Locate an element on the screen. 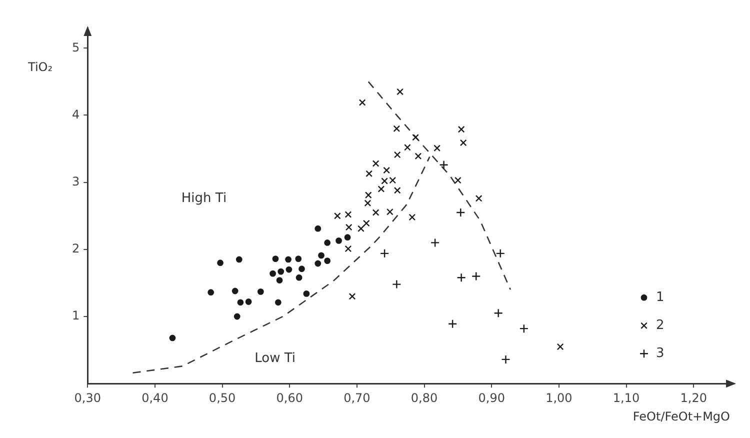 This screenshot has width=750, height=438. legend-label: 3 is located at coordinates (660, 353).